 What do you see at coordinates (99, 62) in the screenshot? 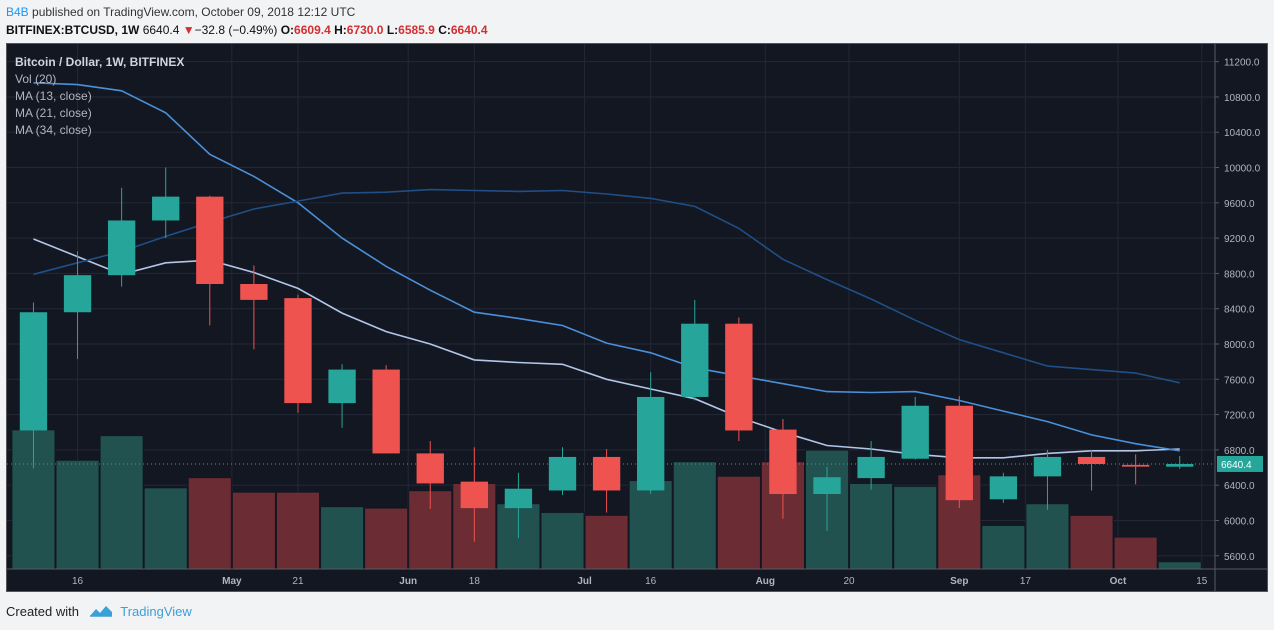
I see `chart-title: Bitcoin / Dollar, 1W, BITFINEX` at bounding box center [99, 62].